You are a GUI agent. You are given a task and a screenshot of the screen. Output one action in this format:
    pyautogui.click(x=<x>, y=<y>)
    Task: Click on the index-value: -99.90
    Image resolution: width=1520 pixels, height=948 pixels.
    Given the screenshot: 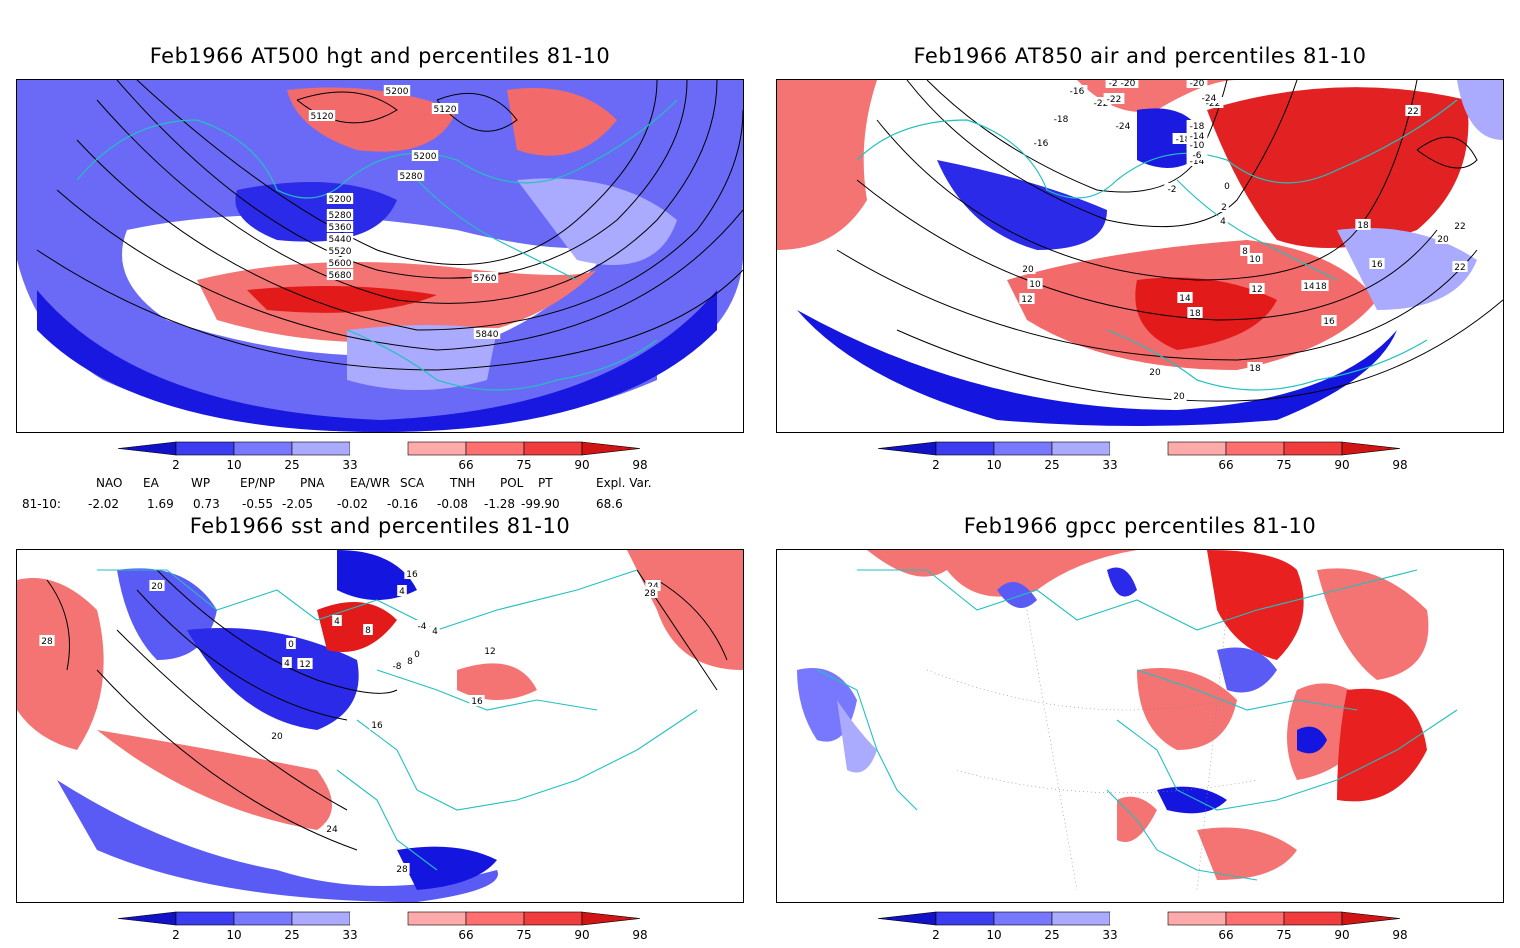 What is the action you would take?
    pyautogui.click(x=540, y=504)
    